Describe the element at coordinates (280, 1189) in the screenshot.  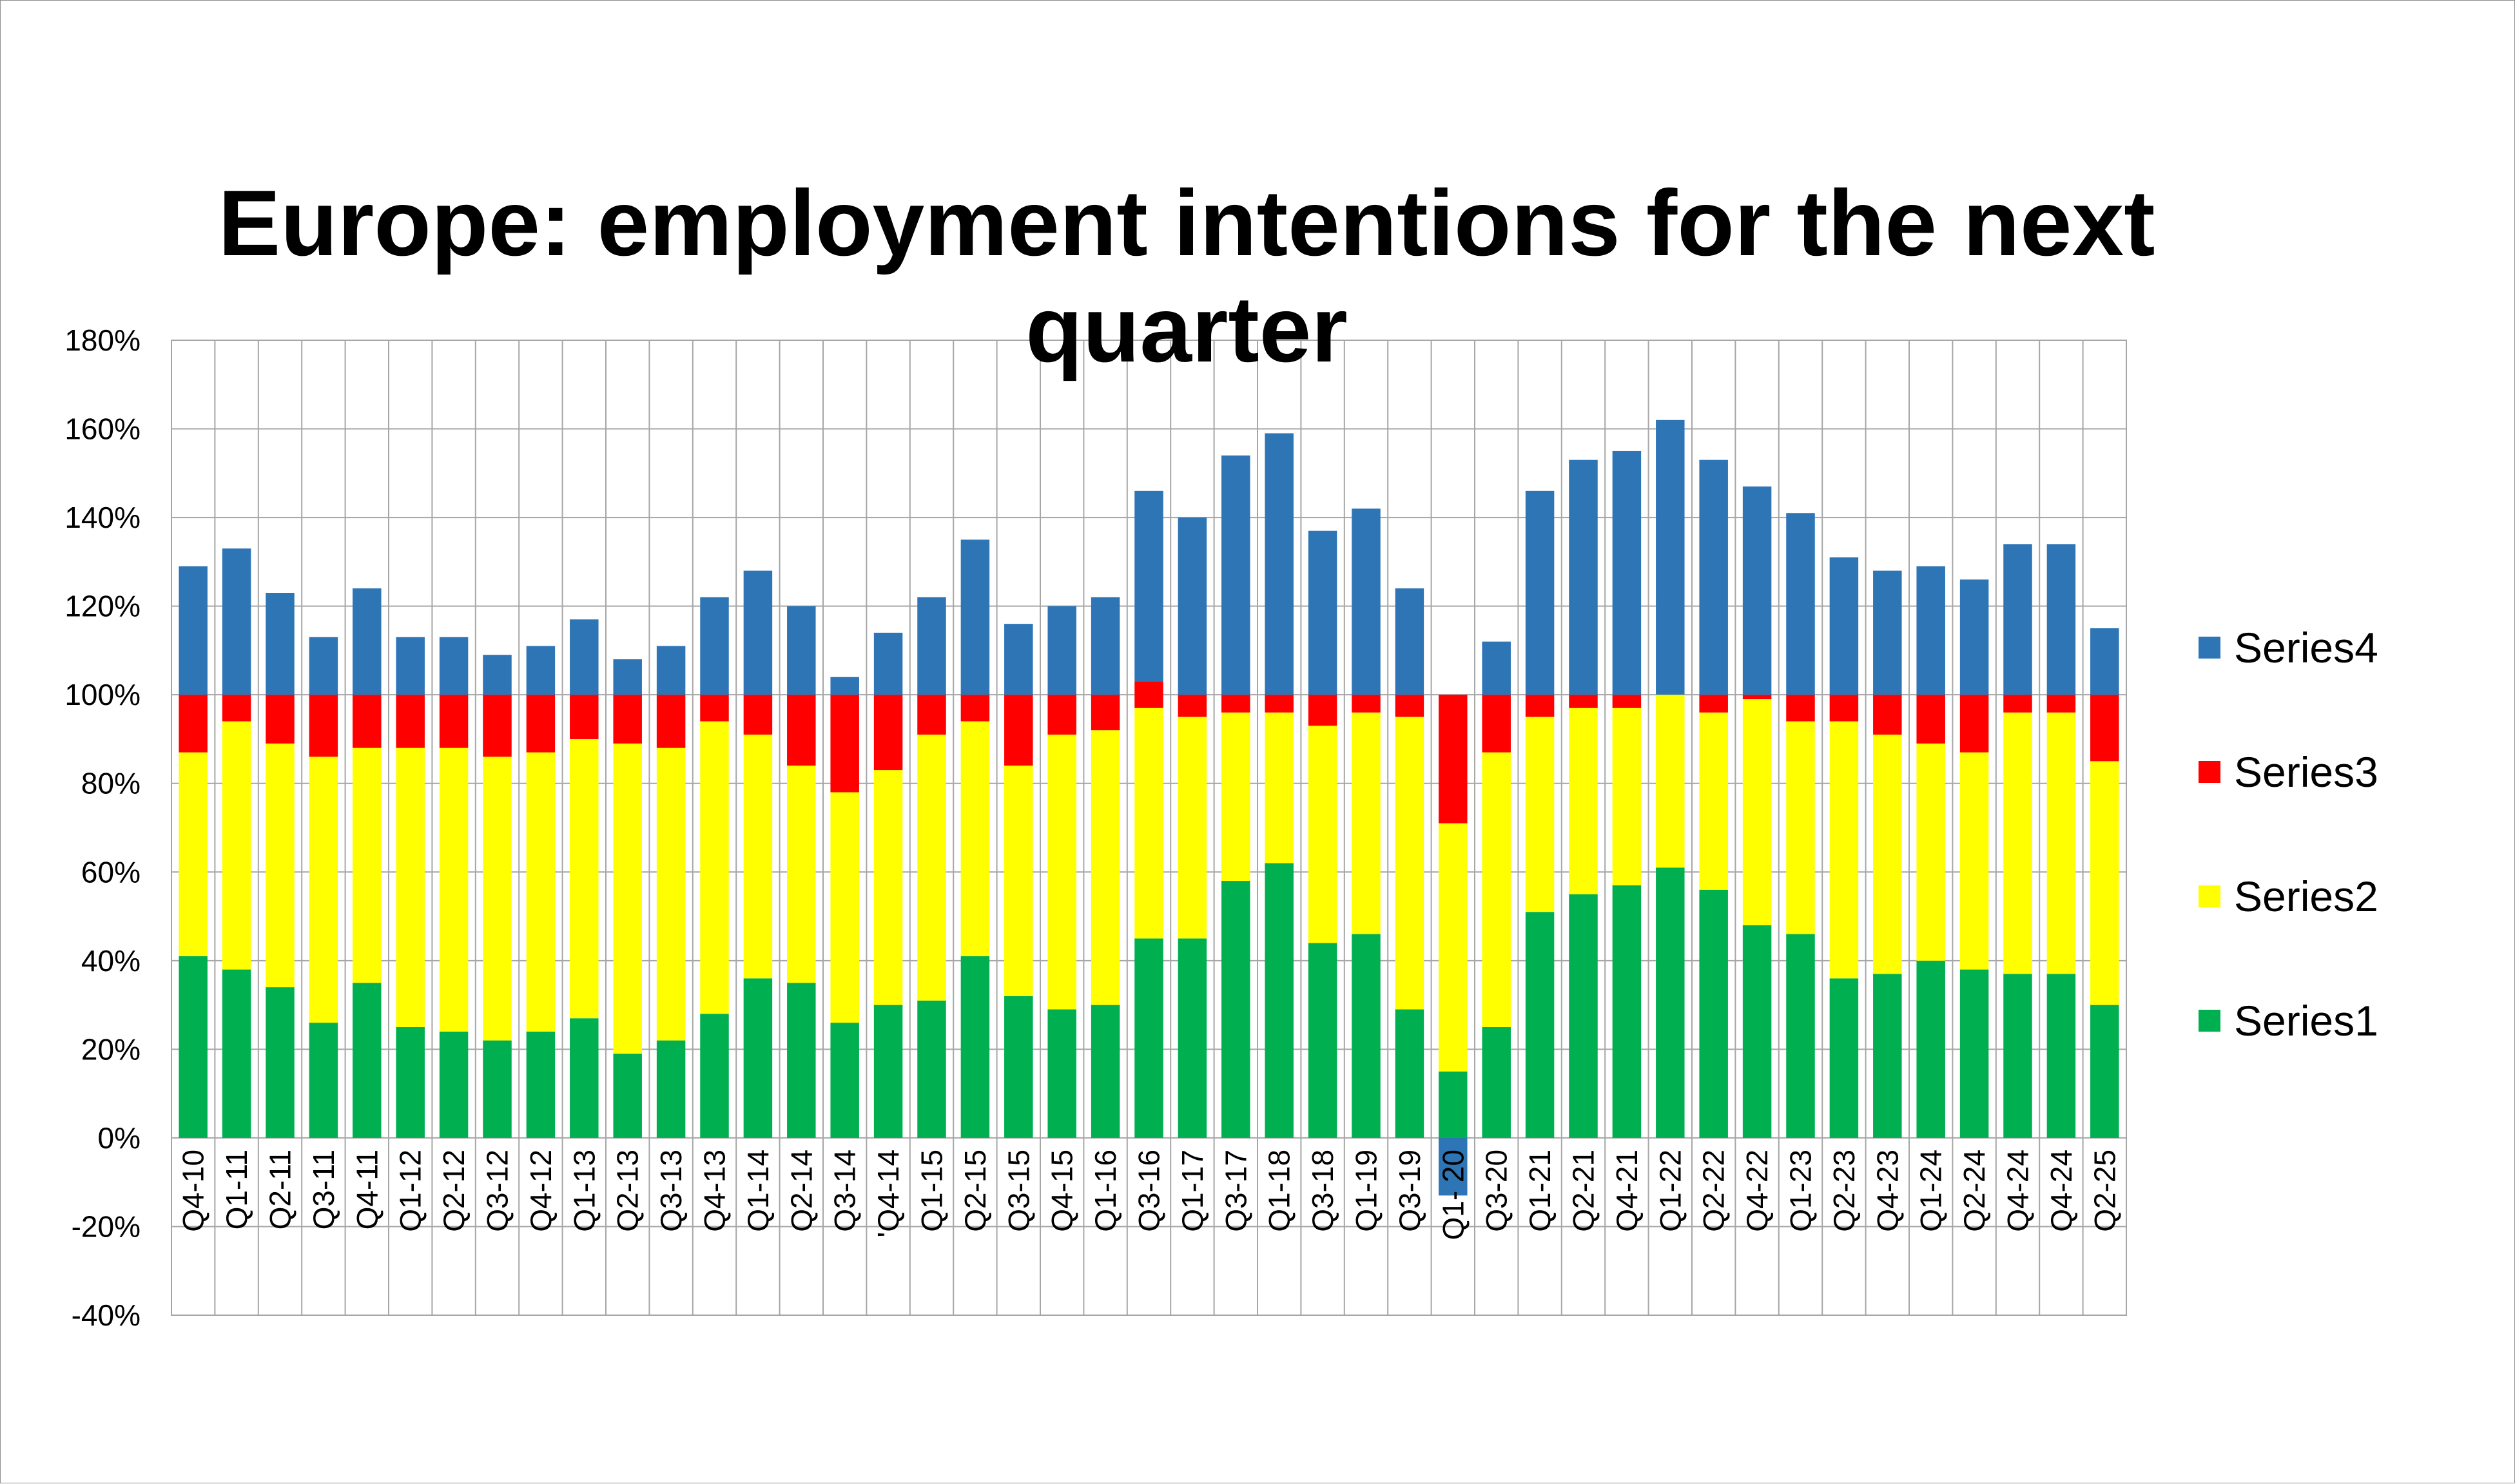
I see `x-category-label: Q2-11` at that location.